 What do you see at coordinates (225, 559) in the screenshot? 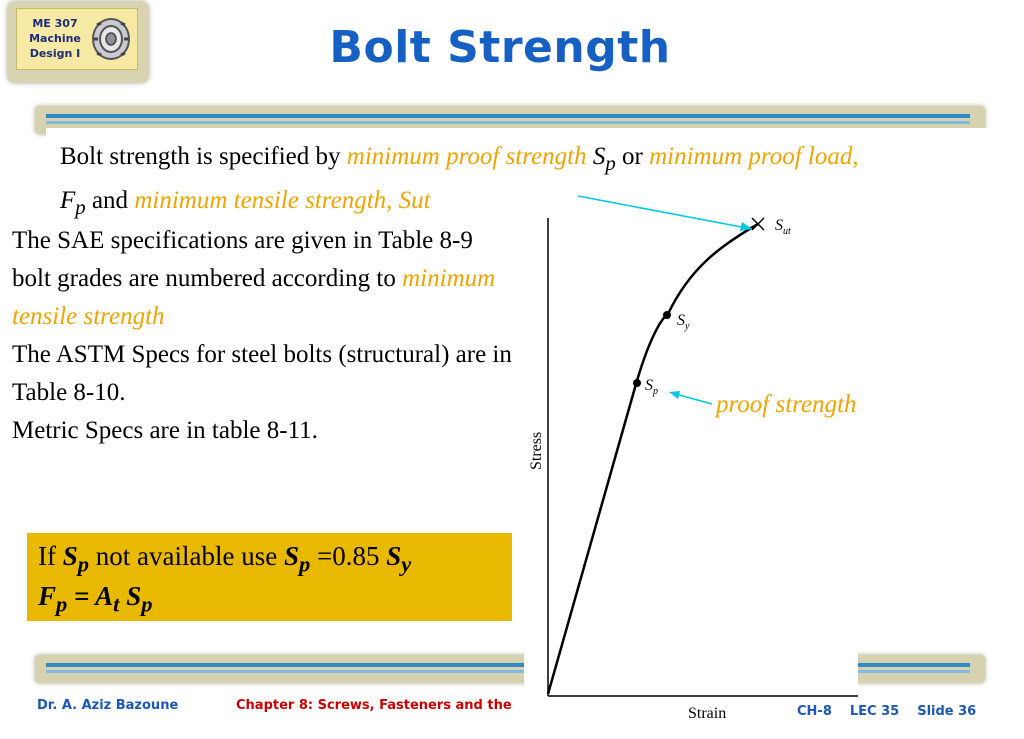
I see `note-line-1: If Sp not available use Sp =0.85 Sy` at bounding box center [225, 559].